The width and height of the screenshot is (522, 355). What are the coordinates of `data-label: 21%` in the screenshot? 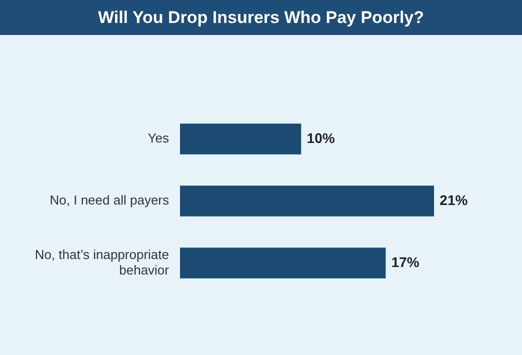 It's located at (454, 200).